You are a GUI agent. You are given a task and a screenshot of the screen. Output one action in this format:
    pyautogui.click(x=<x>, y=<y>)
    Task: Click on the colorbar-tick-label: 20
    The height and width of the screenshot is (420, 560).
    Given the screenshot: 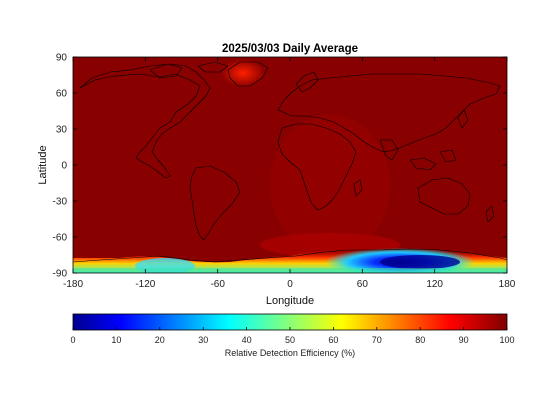 What is the action you would take?
    pyautogui.click(x=160, y=340)
    